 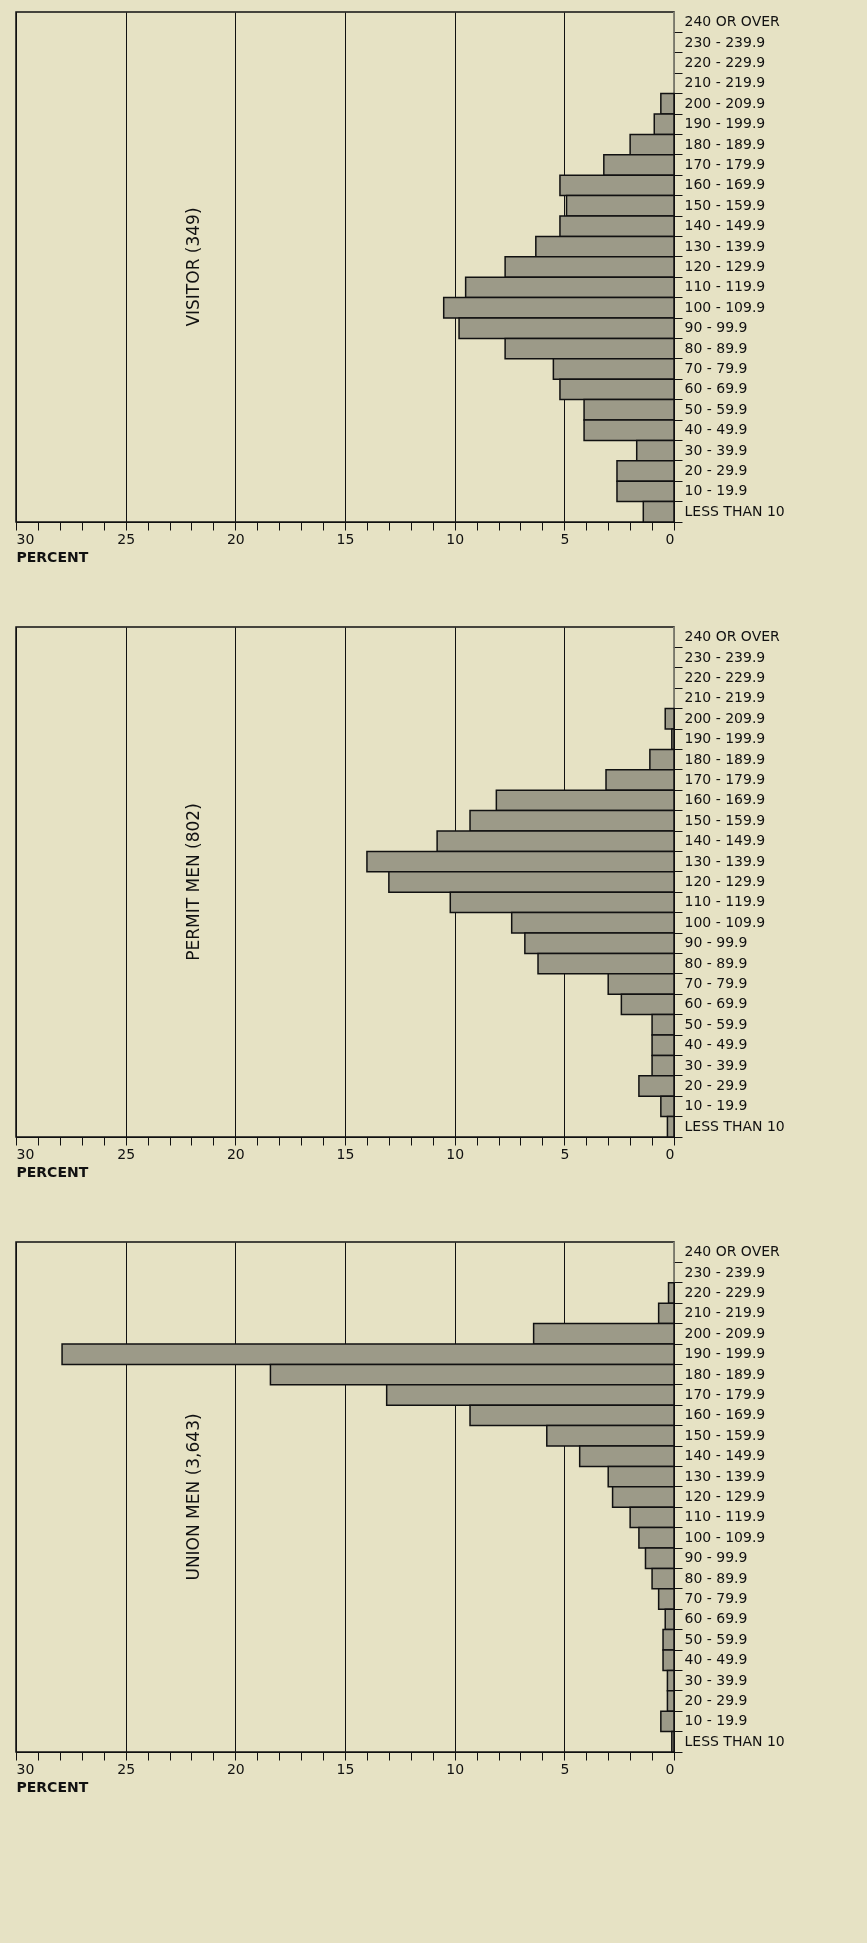 What do you see at coordinates (193, 1497) in the screenshot?
I see `text: UNION MEN (3,643)` at bounding box center [193, 1497].